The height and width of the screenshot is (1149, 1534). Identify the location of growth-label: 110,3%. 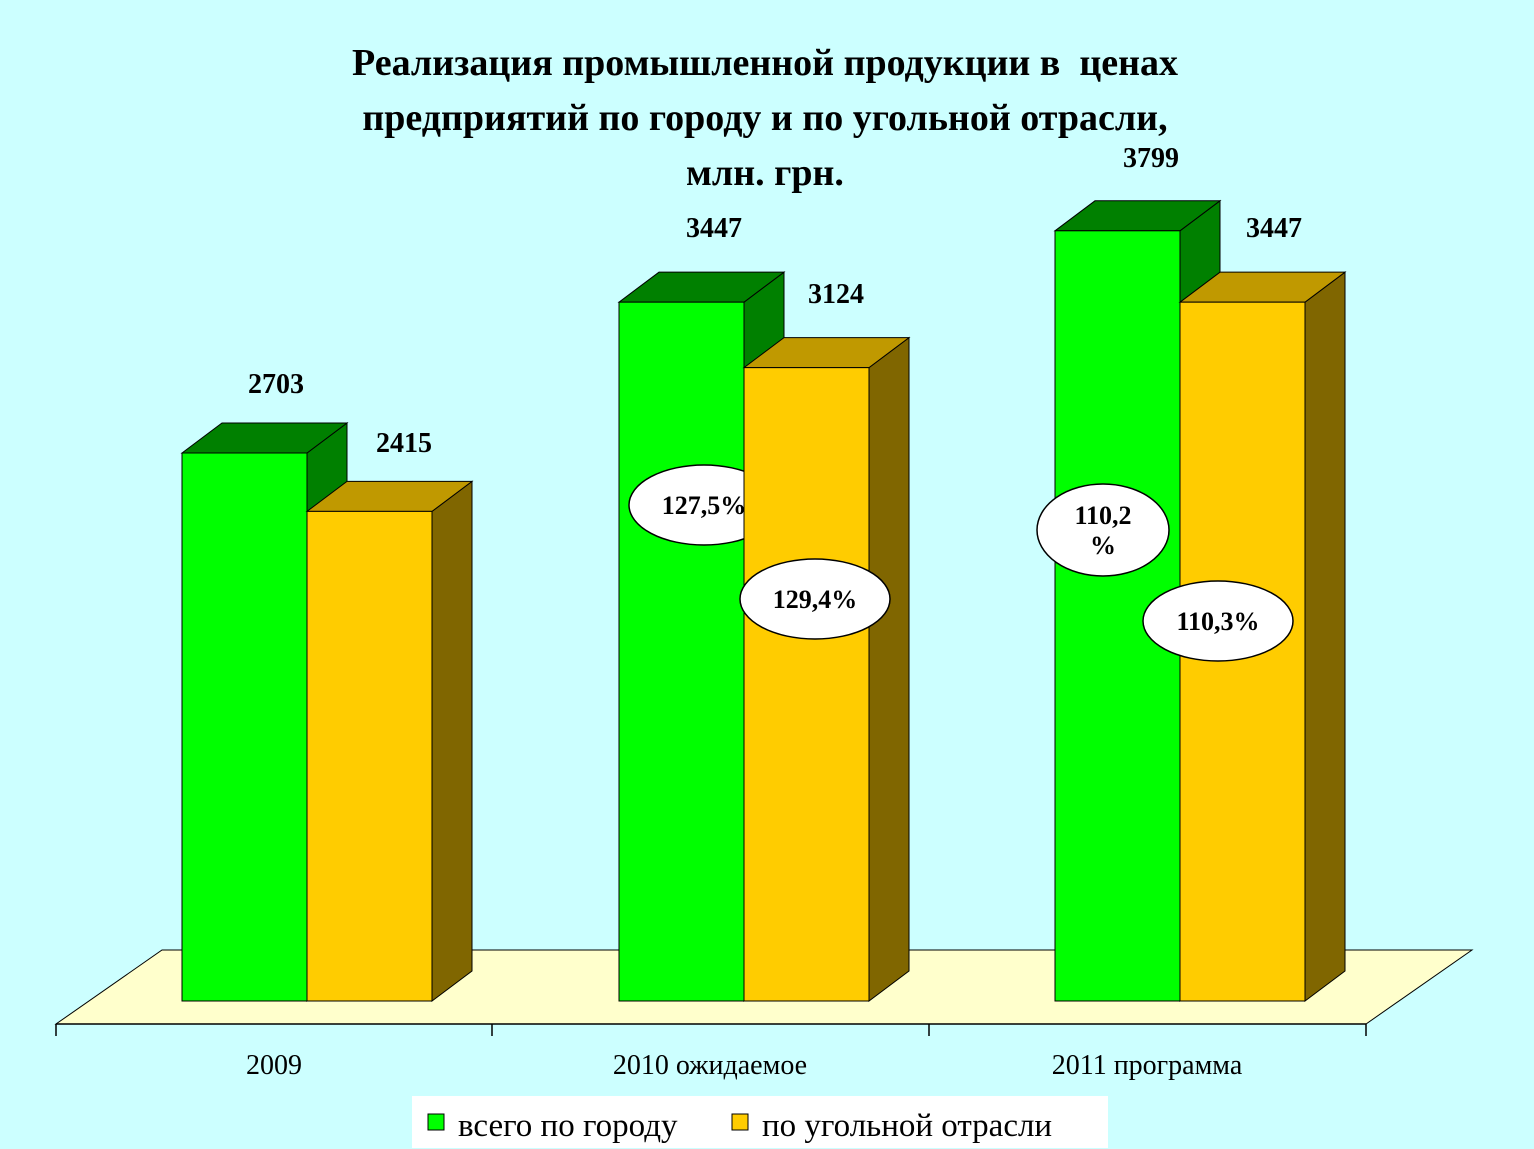
(1217, 621).